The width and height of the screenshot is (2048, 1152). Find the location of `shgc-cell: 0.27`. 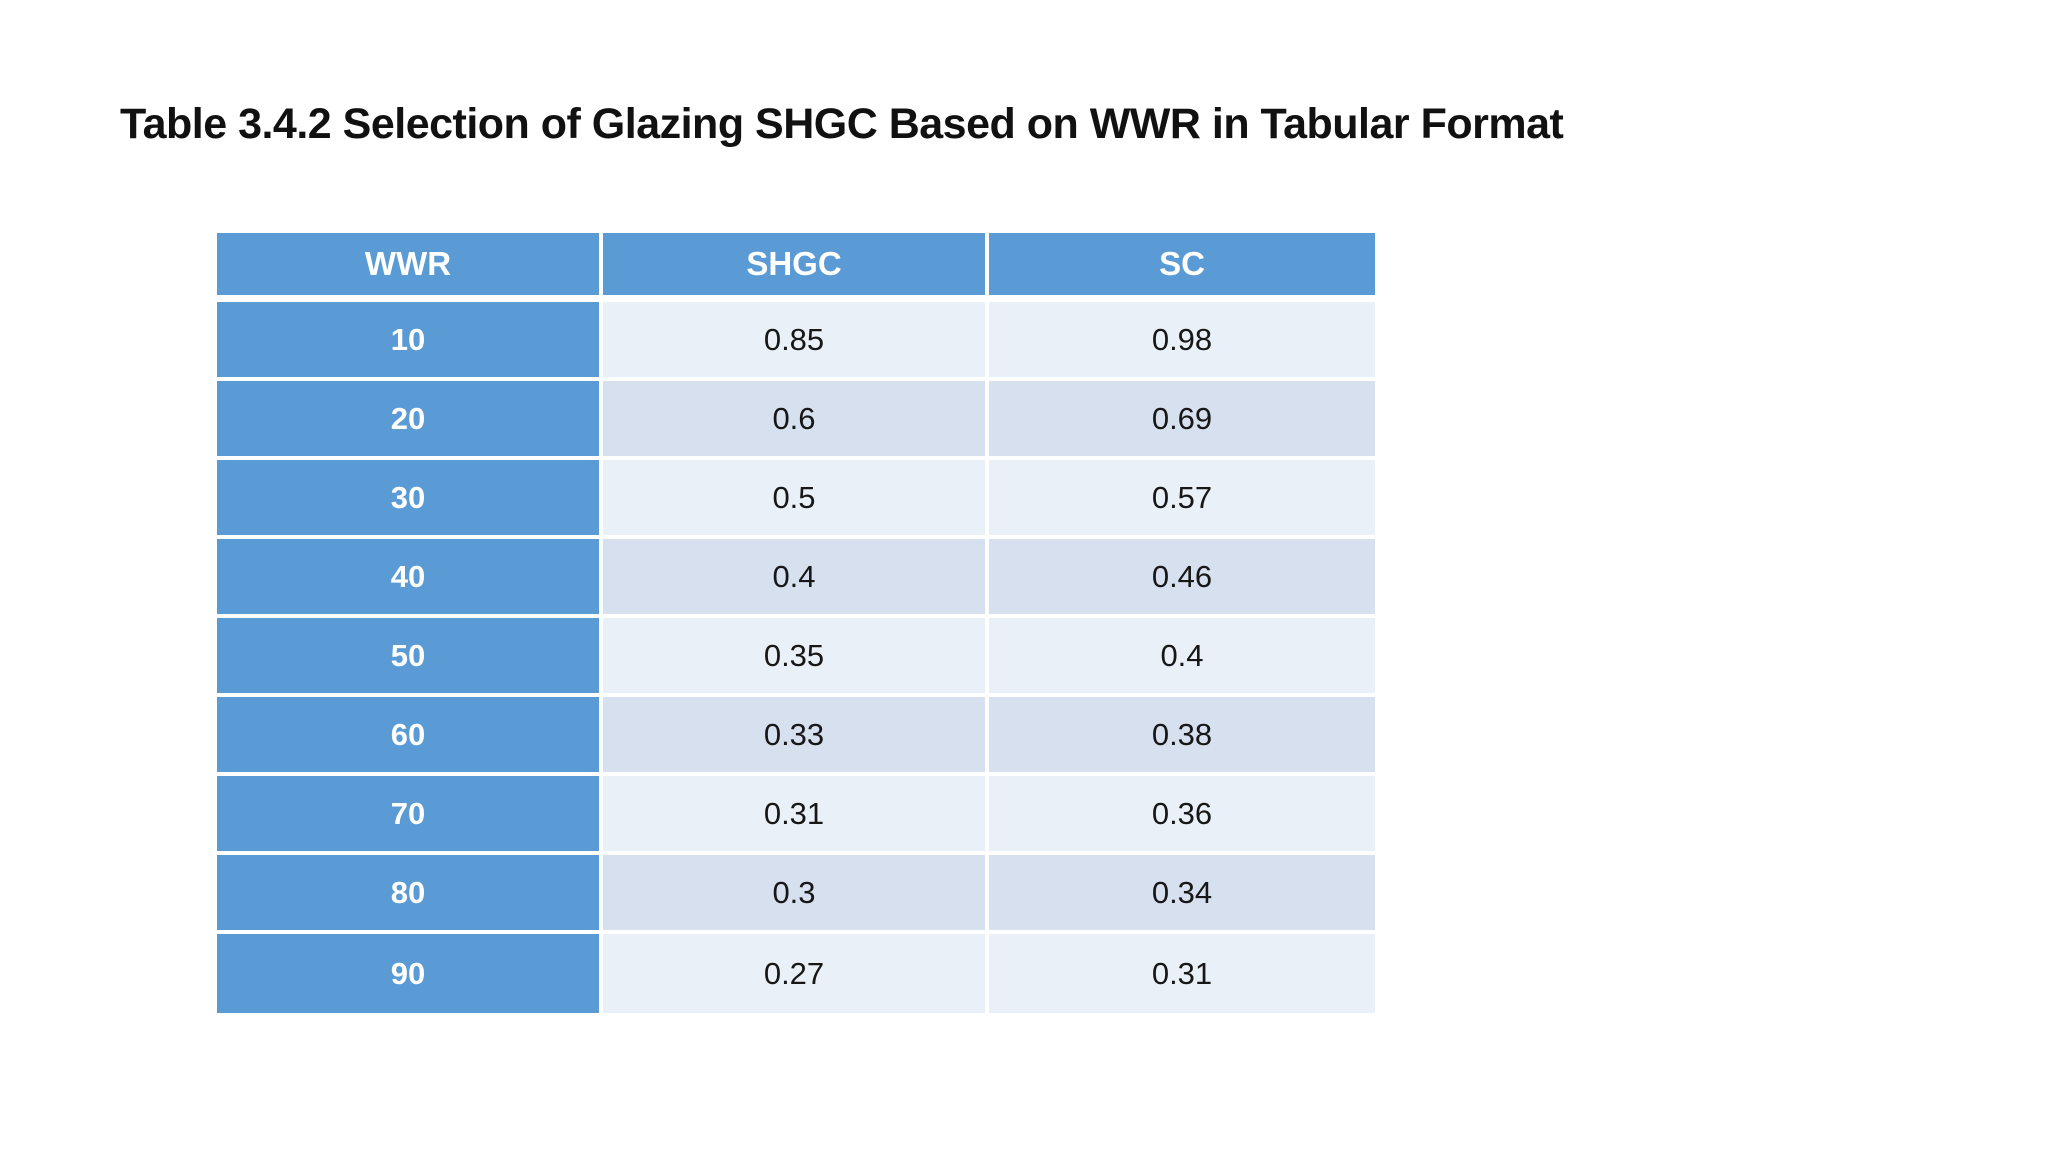

shgc-cell: 0.27 is located at coordinates (796, 973).